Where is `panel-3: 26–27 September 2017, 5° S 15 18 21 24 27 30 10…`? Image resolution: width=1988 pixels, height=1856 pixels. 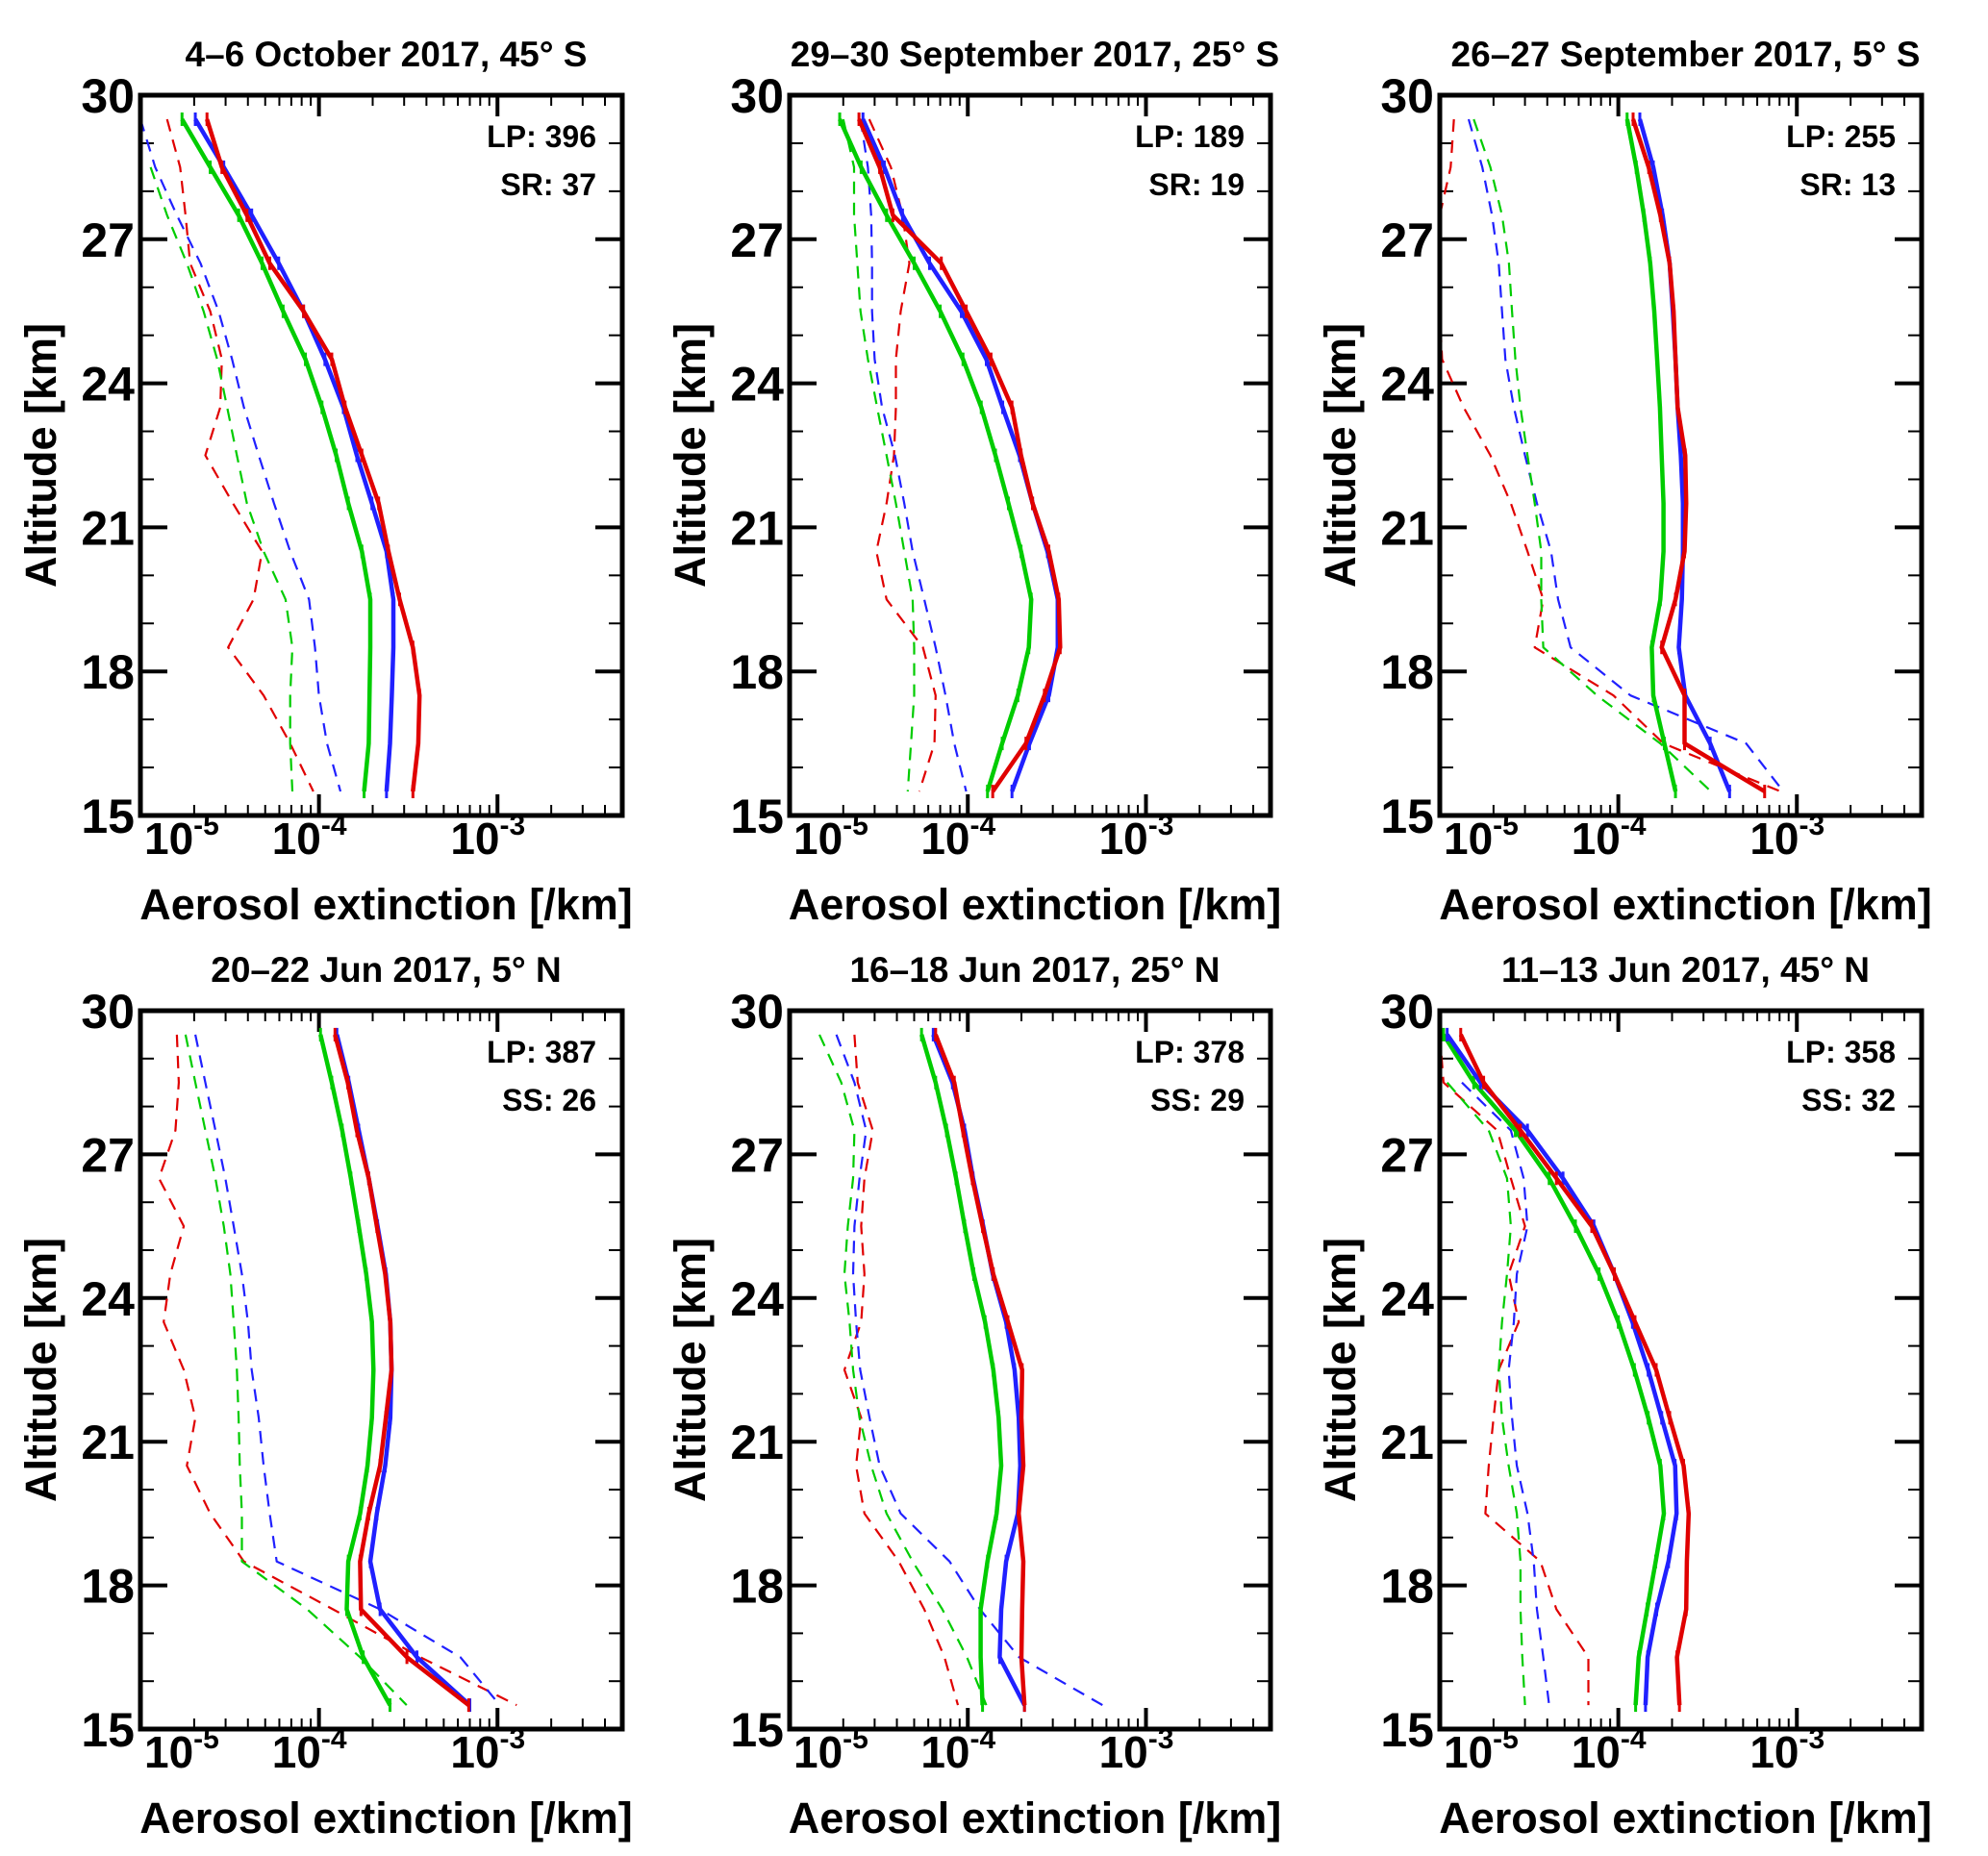
panel-3: 26–27 September 2017, 5° S 15 18 21 24 27 30 10… is located at coordinates (1624, 482).